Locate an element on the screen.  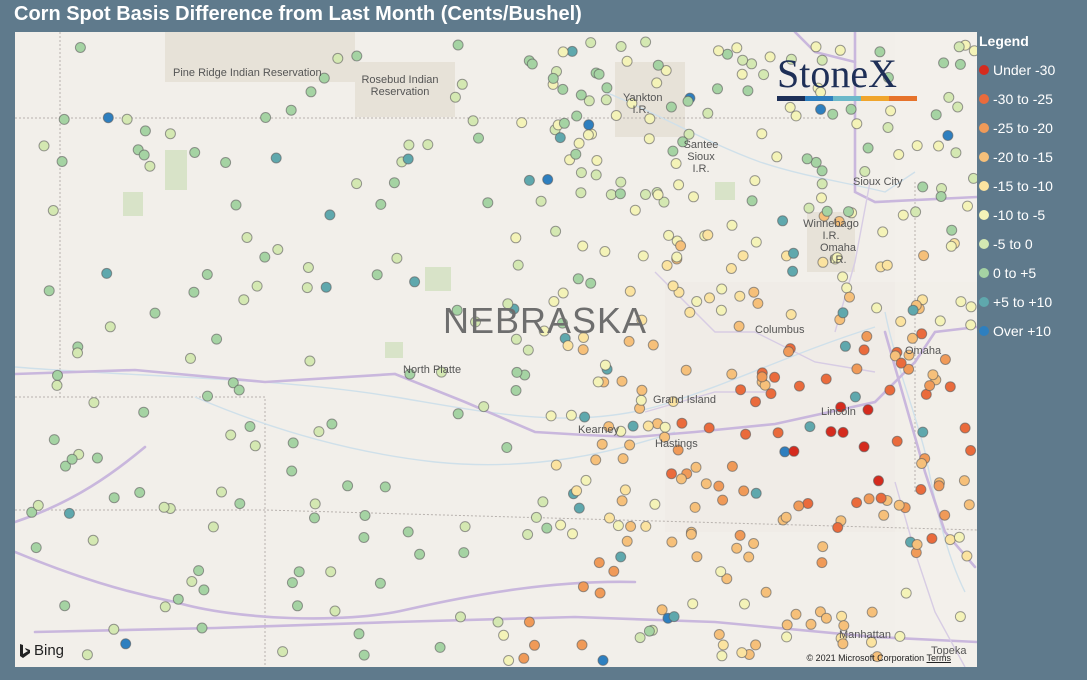
legend-item: -10 to -5 is located at coordinates (1033, 214).